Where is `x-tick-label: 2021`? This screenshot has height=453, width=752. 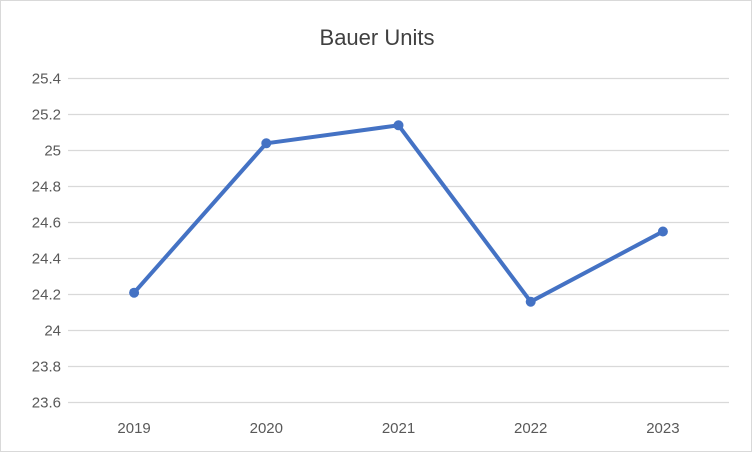
x-tick-label: 2021 is located at coordinates (398, 428).